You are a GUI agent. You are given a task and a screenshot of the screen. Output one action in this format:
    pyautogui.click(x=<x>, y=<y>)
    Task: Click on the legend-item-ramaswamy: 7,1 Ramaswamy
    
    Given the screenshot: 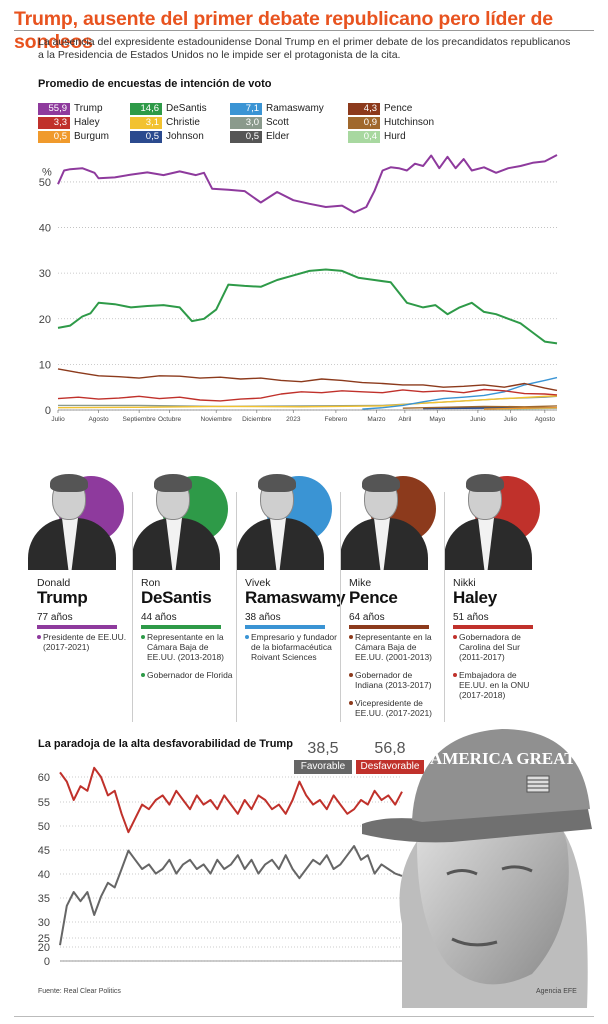 What is the action you would take?
    pyautogui.click(x=277, y=108)
    